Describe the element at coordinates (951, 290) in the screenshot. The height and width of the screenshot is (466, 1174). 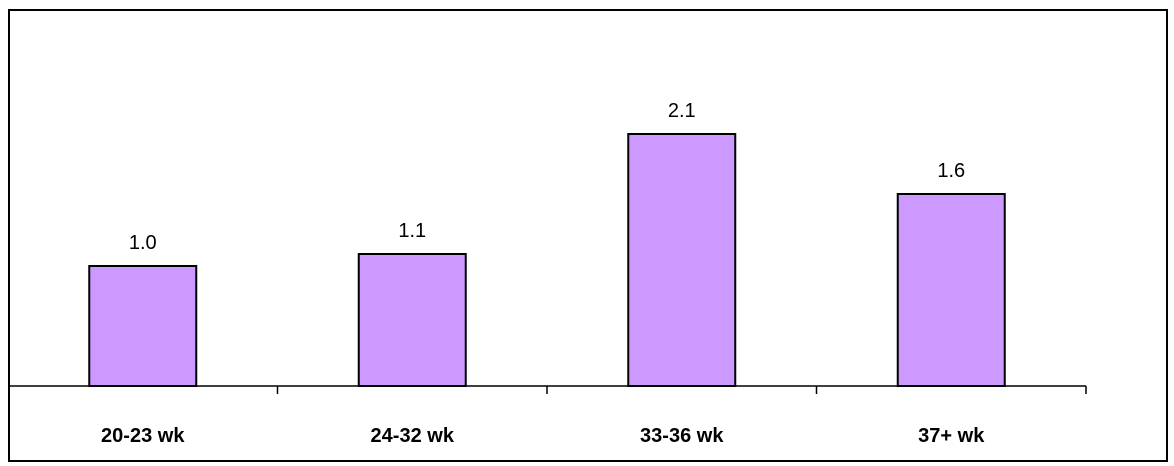
I see `bar-37-wk` at that location.